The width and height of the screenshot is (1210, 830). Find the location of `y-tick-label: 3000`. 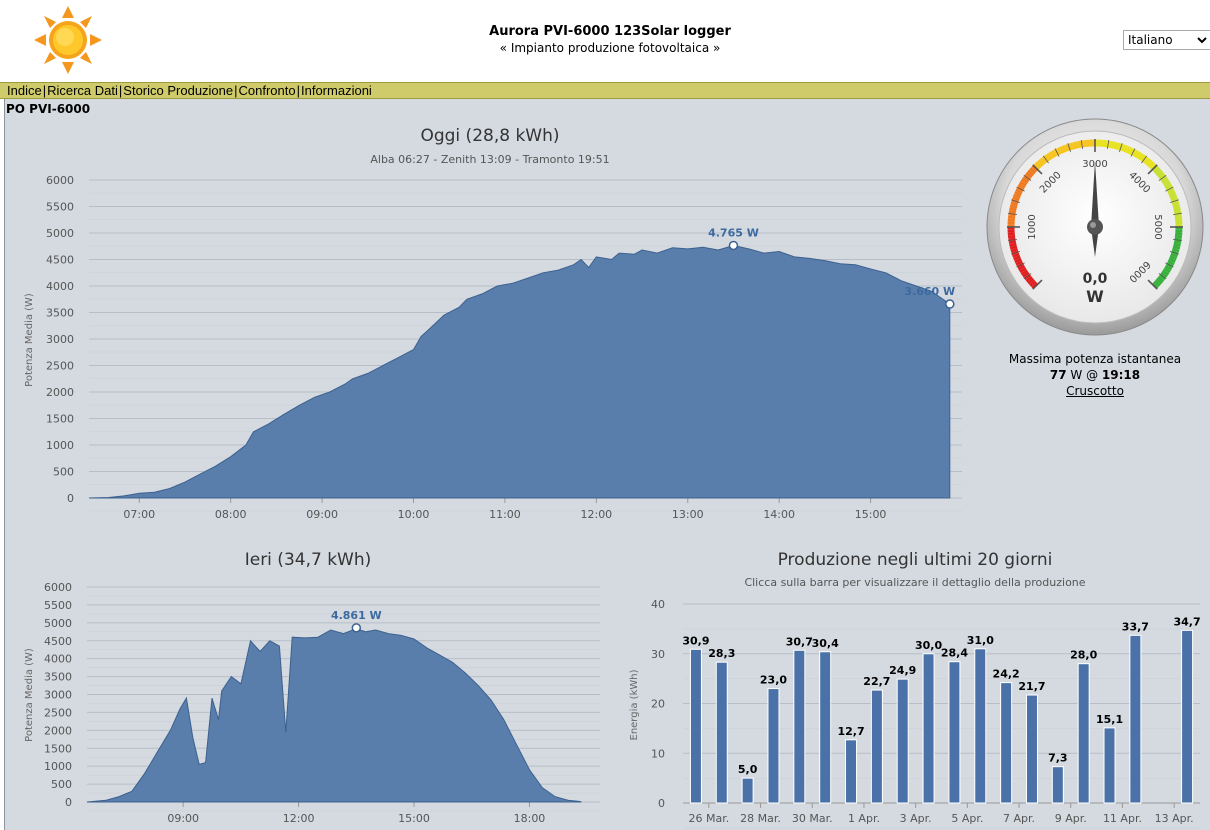

y-tick-label: 3000 is located at coordinates (58, 695).